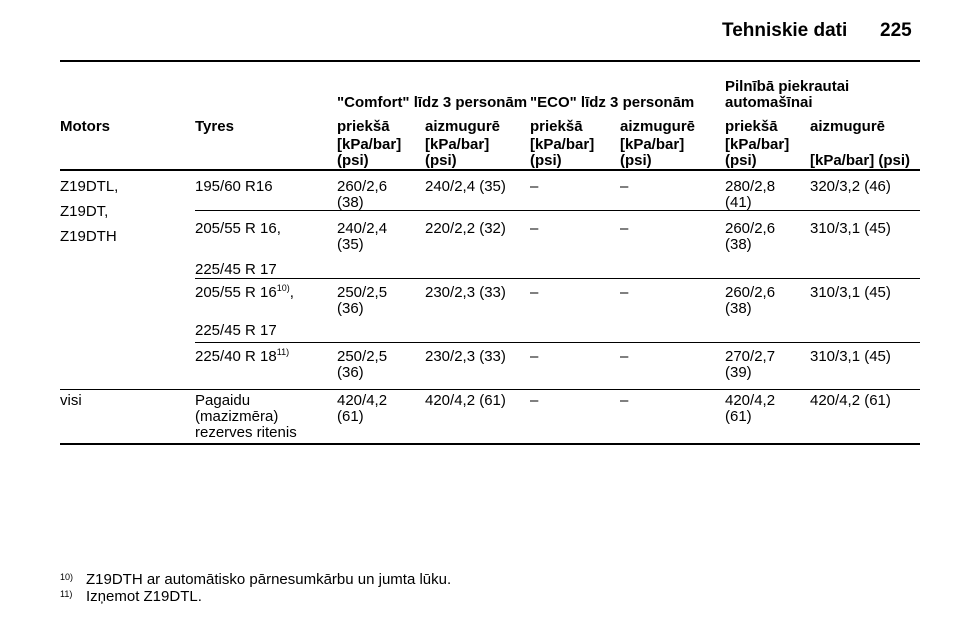  Describe the element at coordinates (785, 30) in the screenshot. I see `page-title: Tehniskie dati` at that location.